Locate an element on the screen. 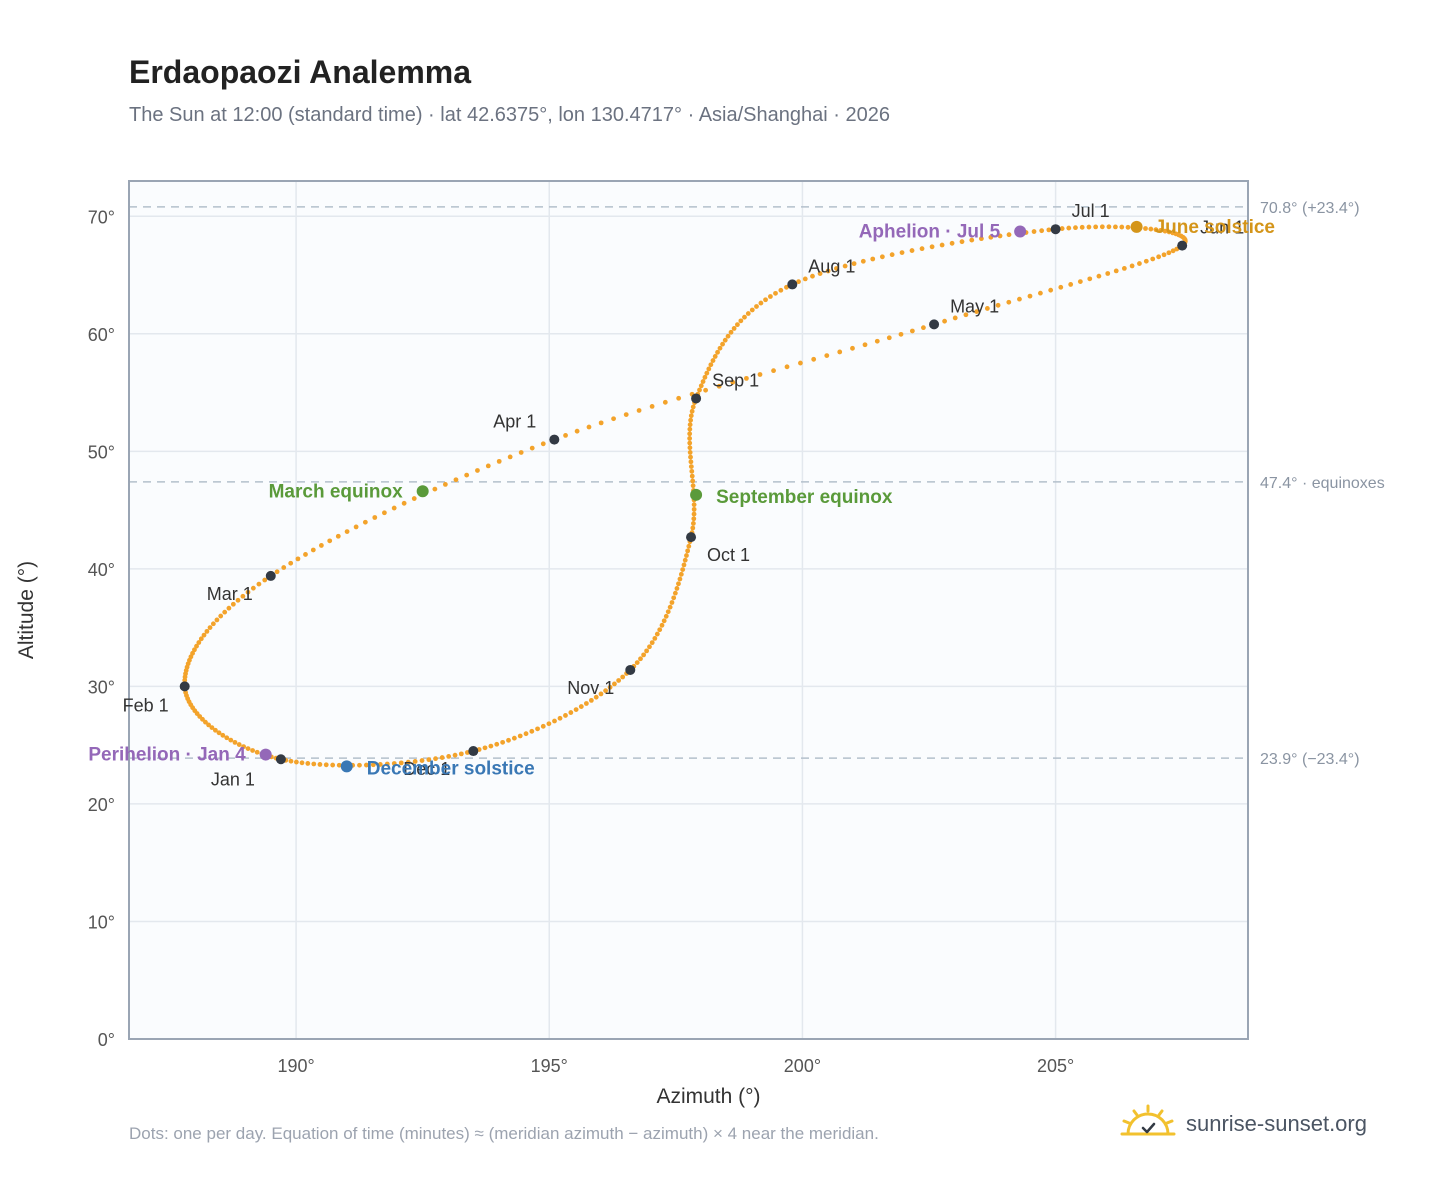 This screenshot has width=1448, height=1188. month-label: Dec 1 is located at coordinates (426, 769).